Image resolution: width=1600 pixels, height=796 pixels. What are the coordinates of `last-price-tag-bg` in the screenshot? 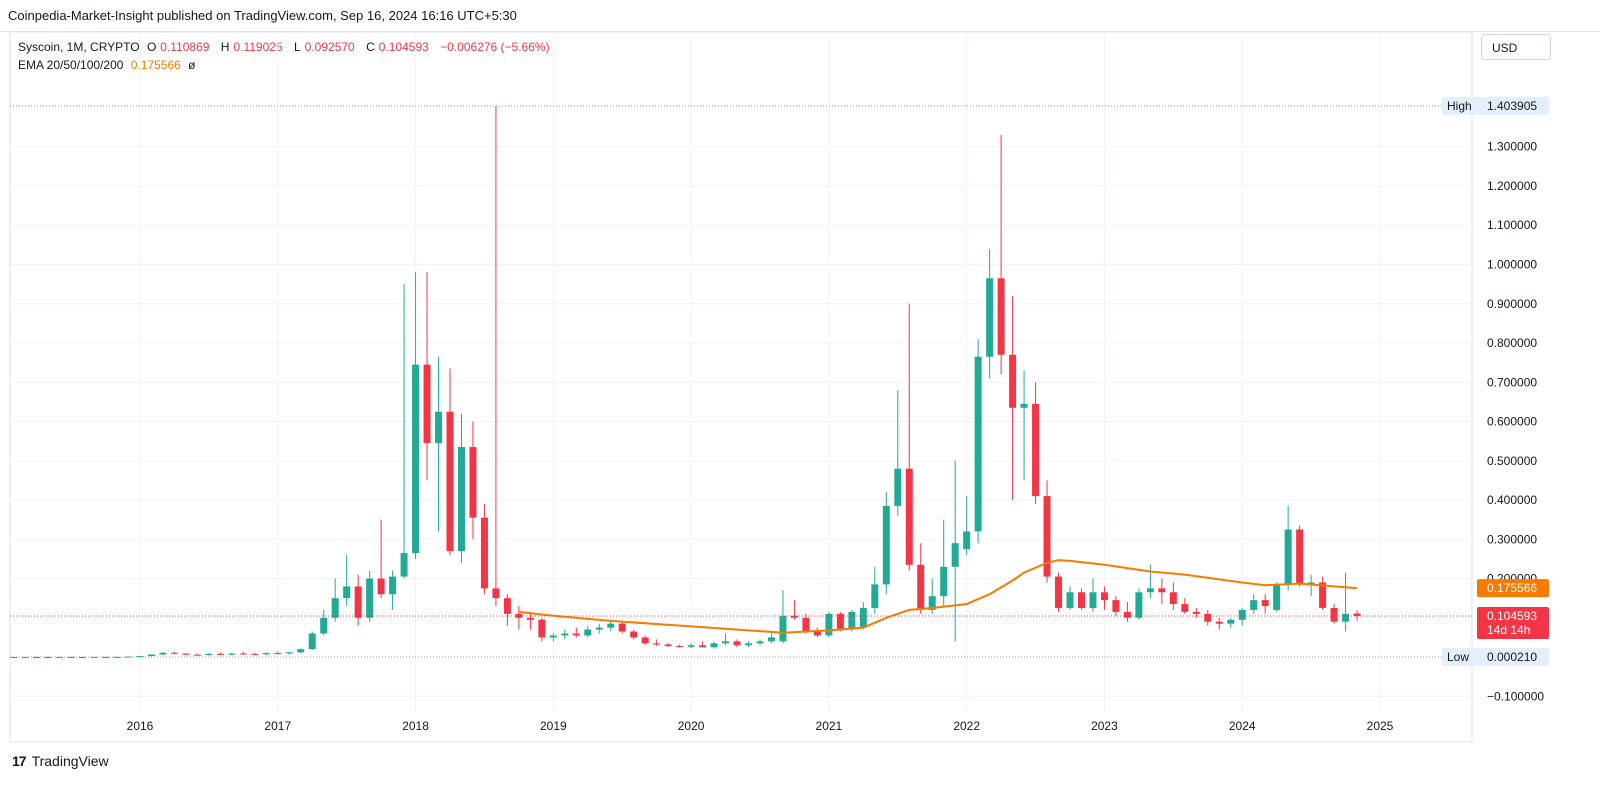 It's located at (1513, 622).